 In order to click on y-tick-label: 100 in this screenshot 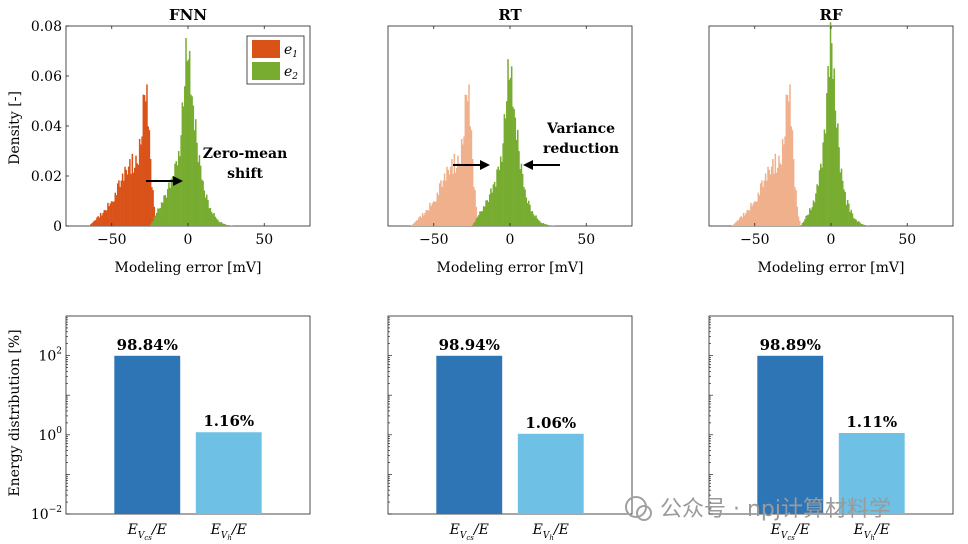, I will do `click(50, 435)`.